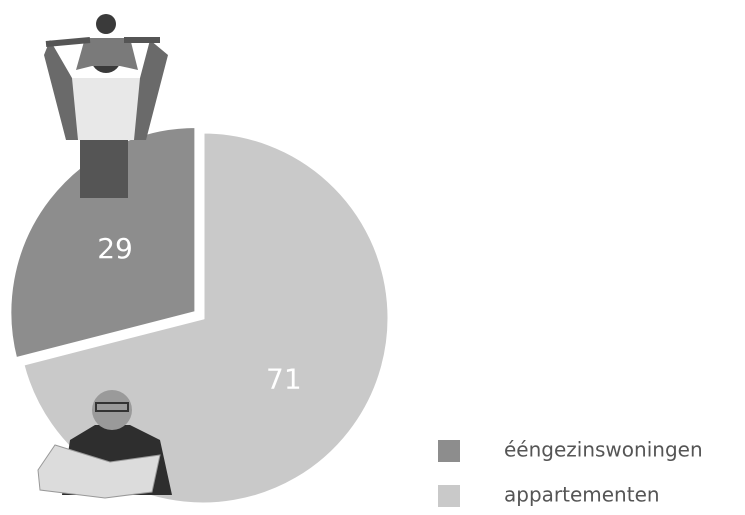 The height and width of the screenshot is (515, 745). I want to click on data-label: 71, so click(284, 379).